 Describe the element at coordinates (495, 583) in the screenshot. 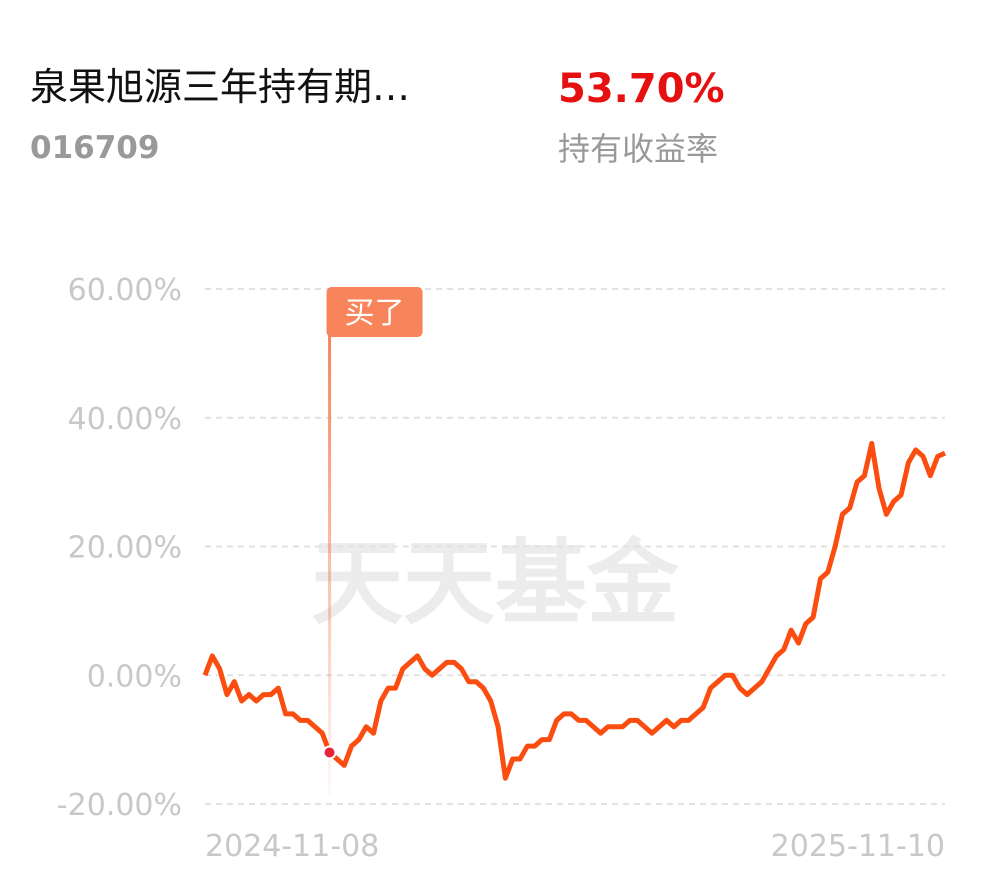

I see `watermark: 天天基金` at that location.